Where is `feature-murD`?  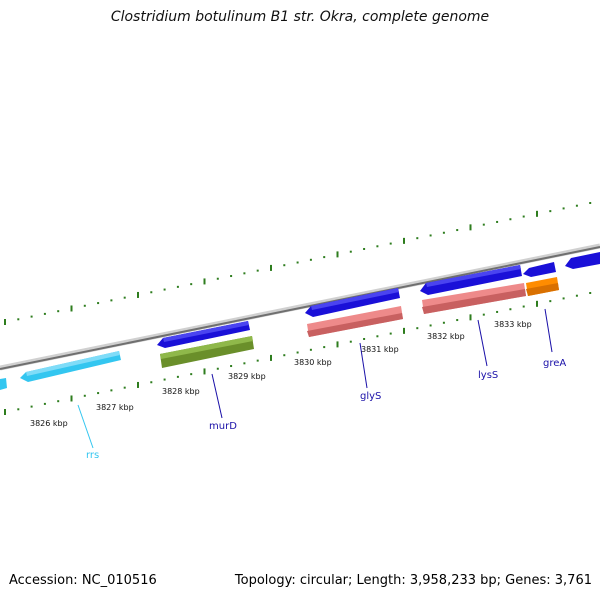 feature-murD is located at coordinates (203, 334).